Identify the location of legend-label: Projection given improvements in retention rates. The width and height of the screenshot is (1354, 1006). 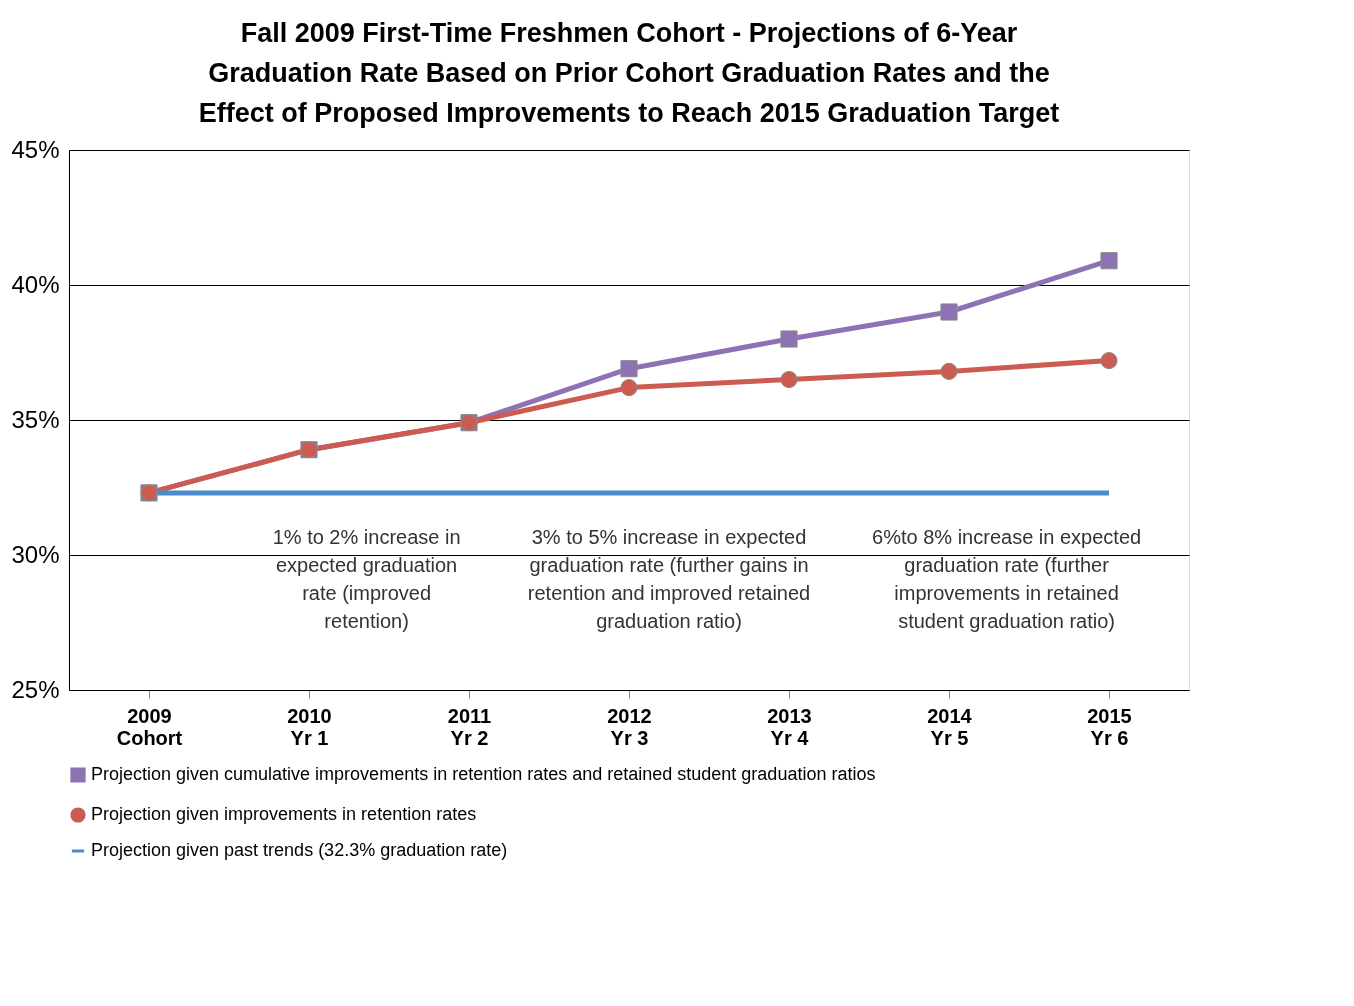
(284, 814).